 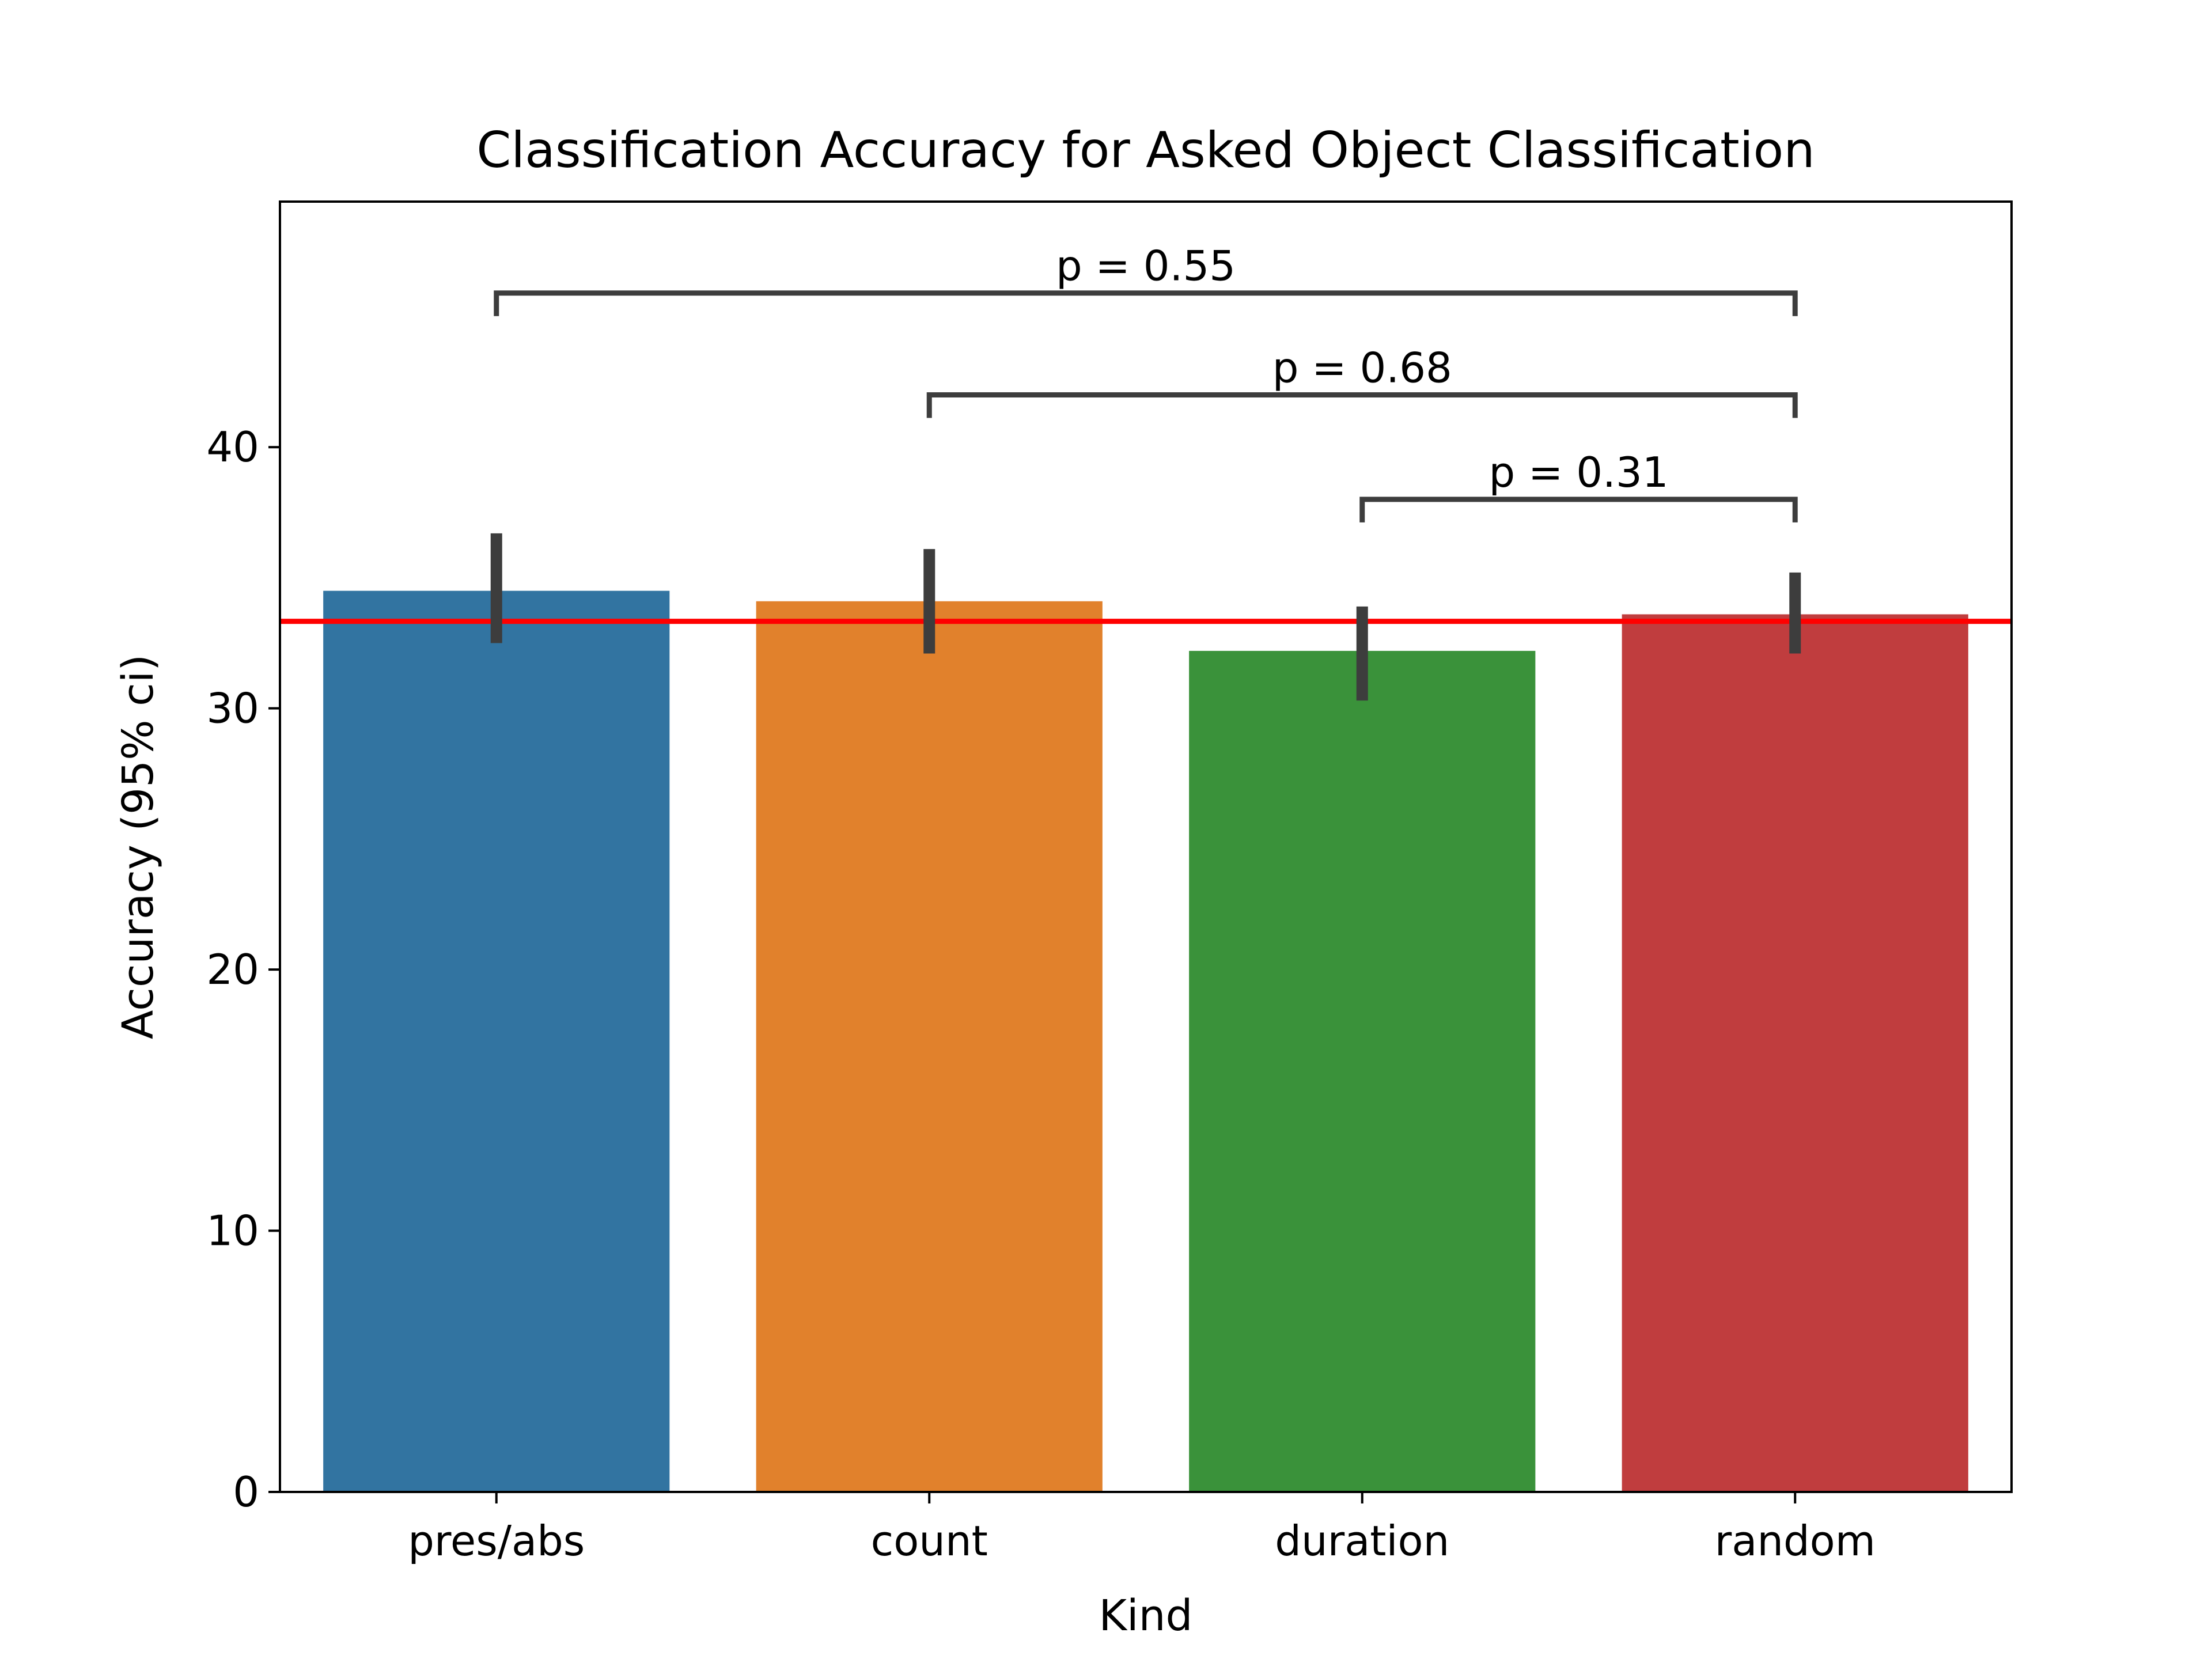 What do you see at coordinates (1145, 617) in the screenshot?
I see `error-bars-layer` at bounding box center [1145, 617].